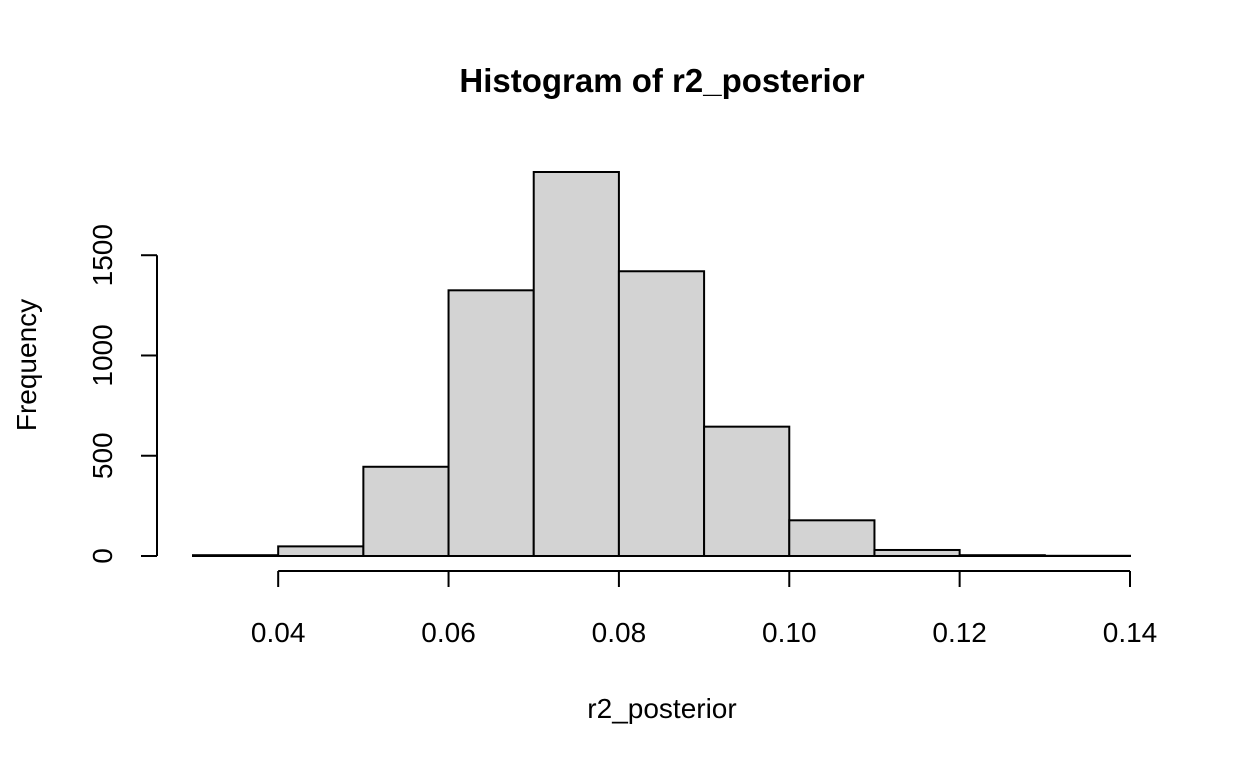 The width and height of the screenshot is (1248, 768). What do you see at coordinates (102, 355) in the screenshot?
I see `y-tick-label: 1000` at bounding box center [102, 355].